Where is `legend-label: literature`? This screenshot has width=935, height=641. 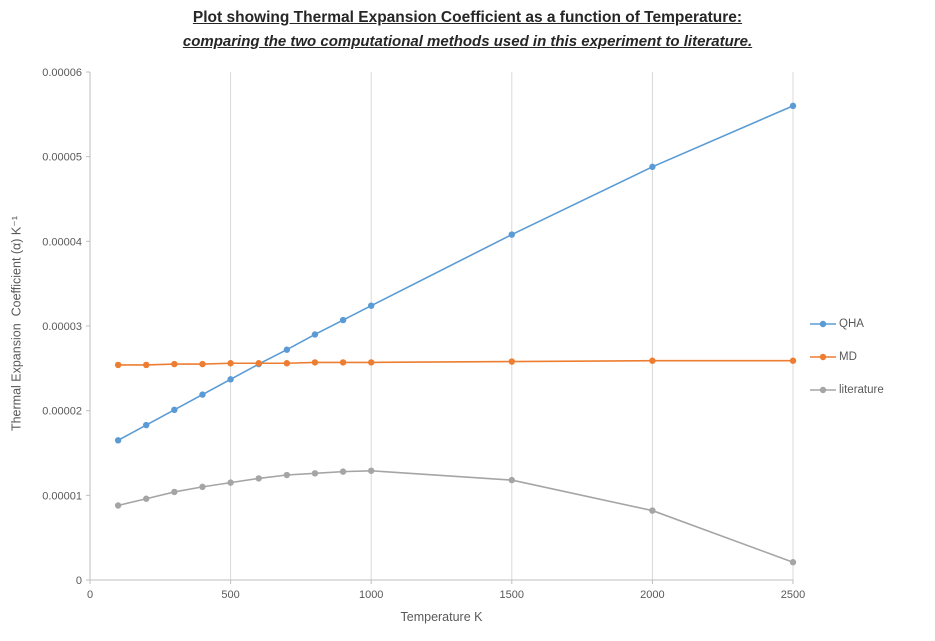 legend-label: literature is located at coordinates (861, 390).